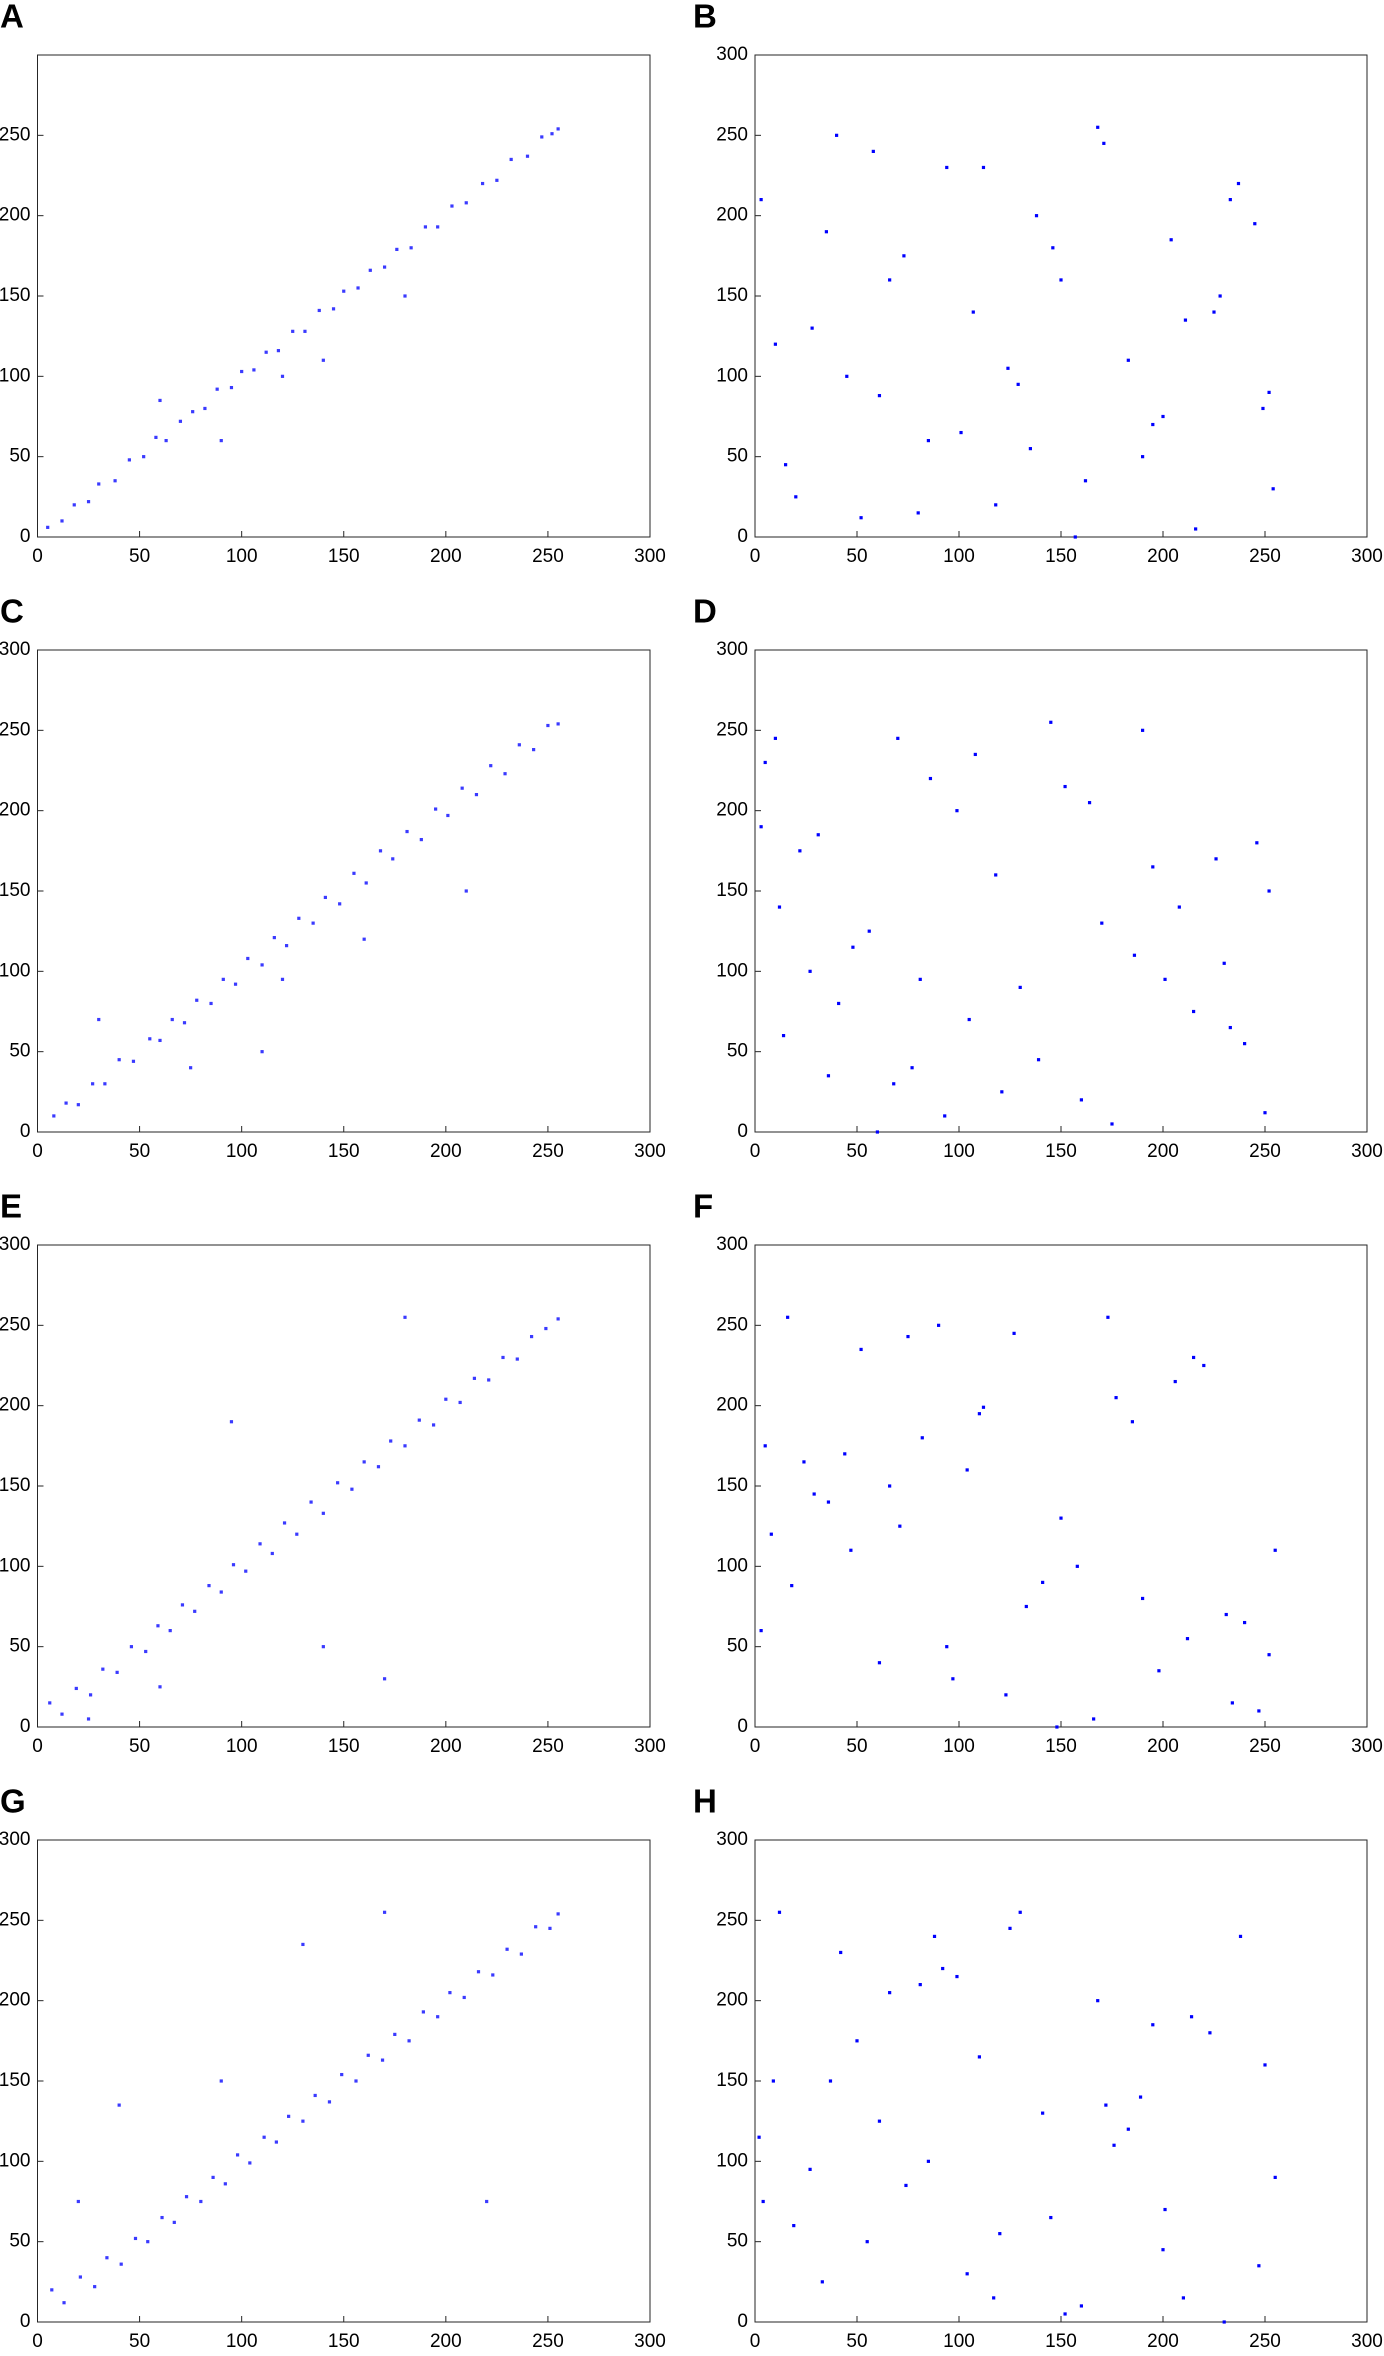  I want to click on x-tick-label: 0, so click(37, 1746).